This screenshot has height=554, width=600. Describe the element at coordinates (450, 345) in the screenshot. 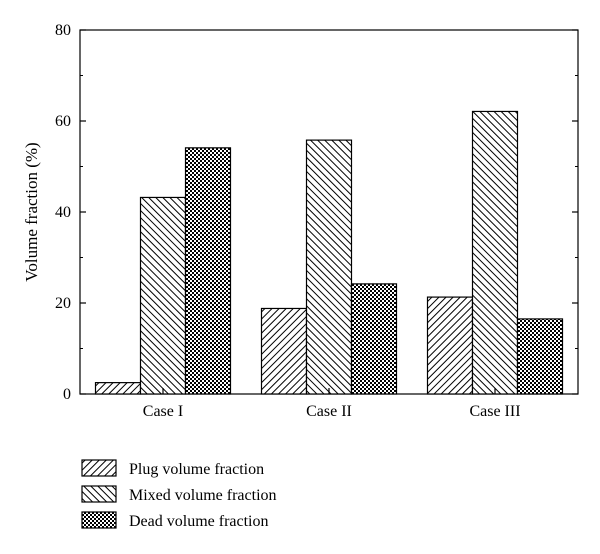

I see `bar-plug-volume-fraction-case-iii` at that location.